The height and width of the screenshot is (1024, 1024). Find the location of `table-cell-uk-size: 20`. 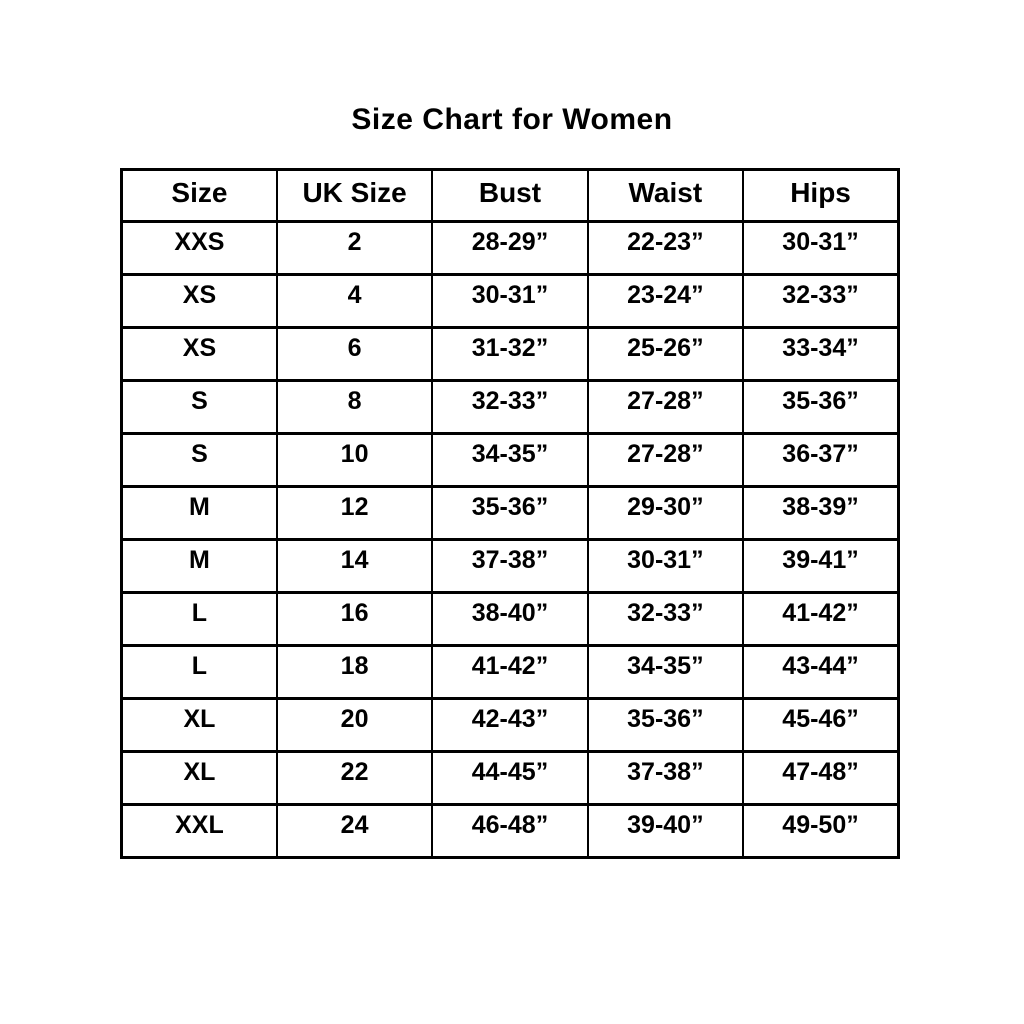

table-cell-uk-size: 20 is located at coordinates (354, 725).